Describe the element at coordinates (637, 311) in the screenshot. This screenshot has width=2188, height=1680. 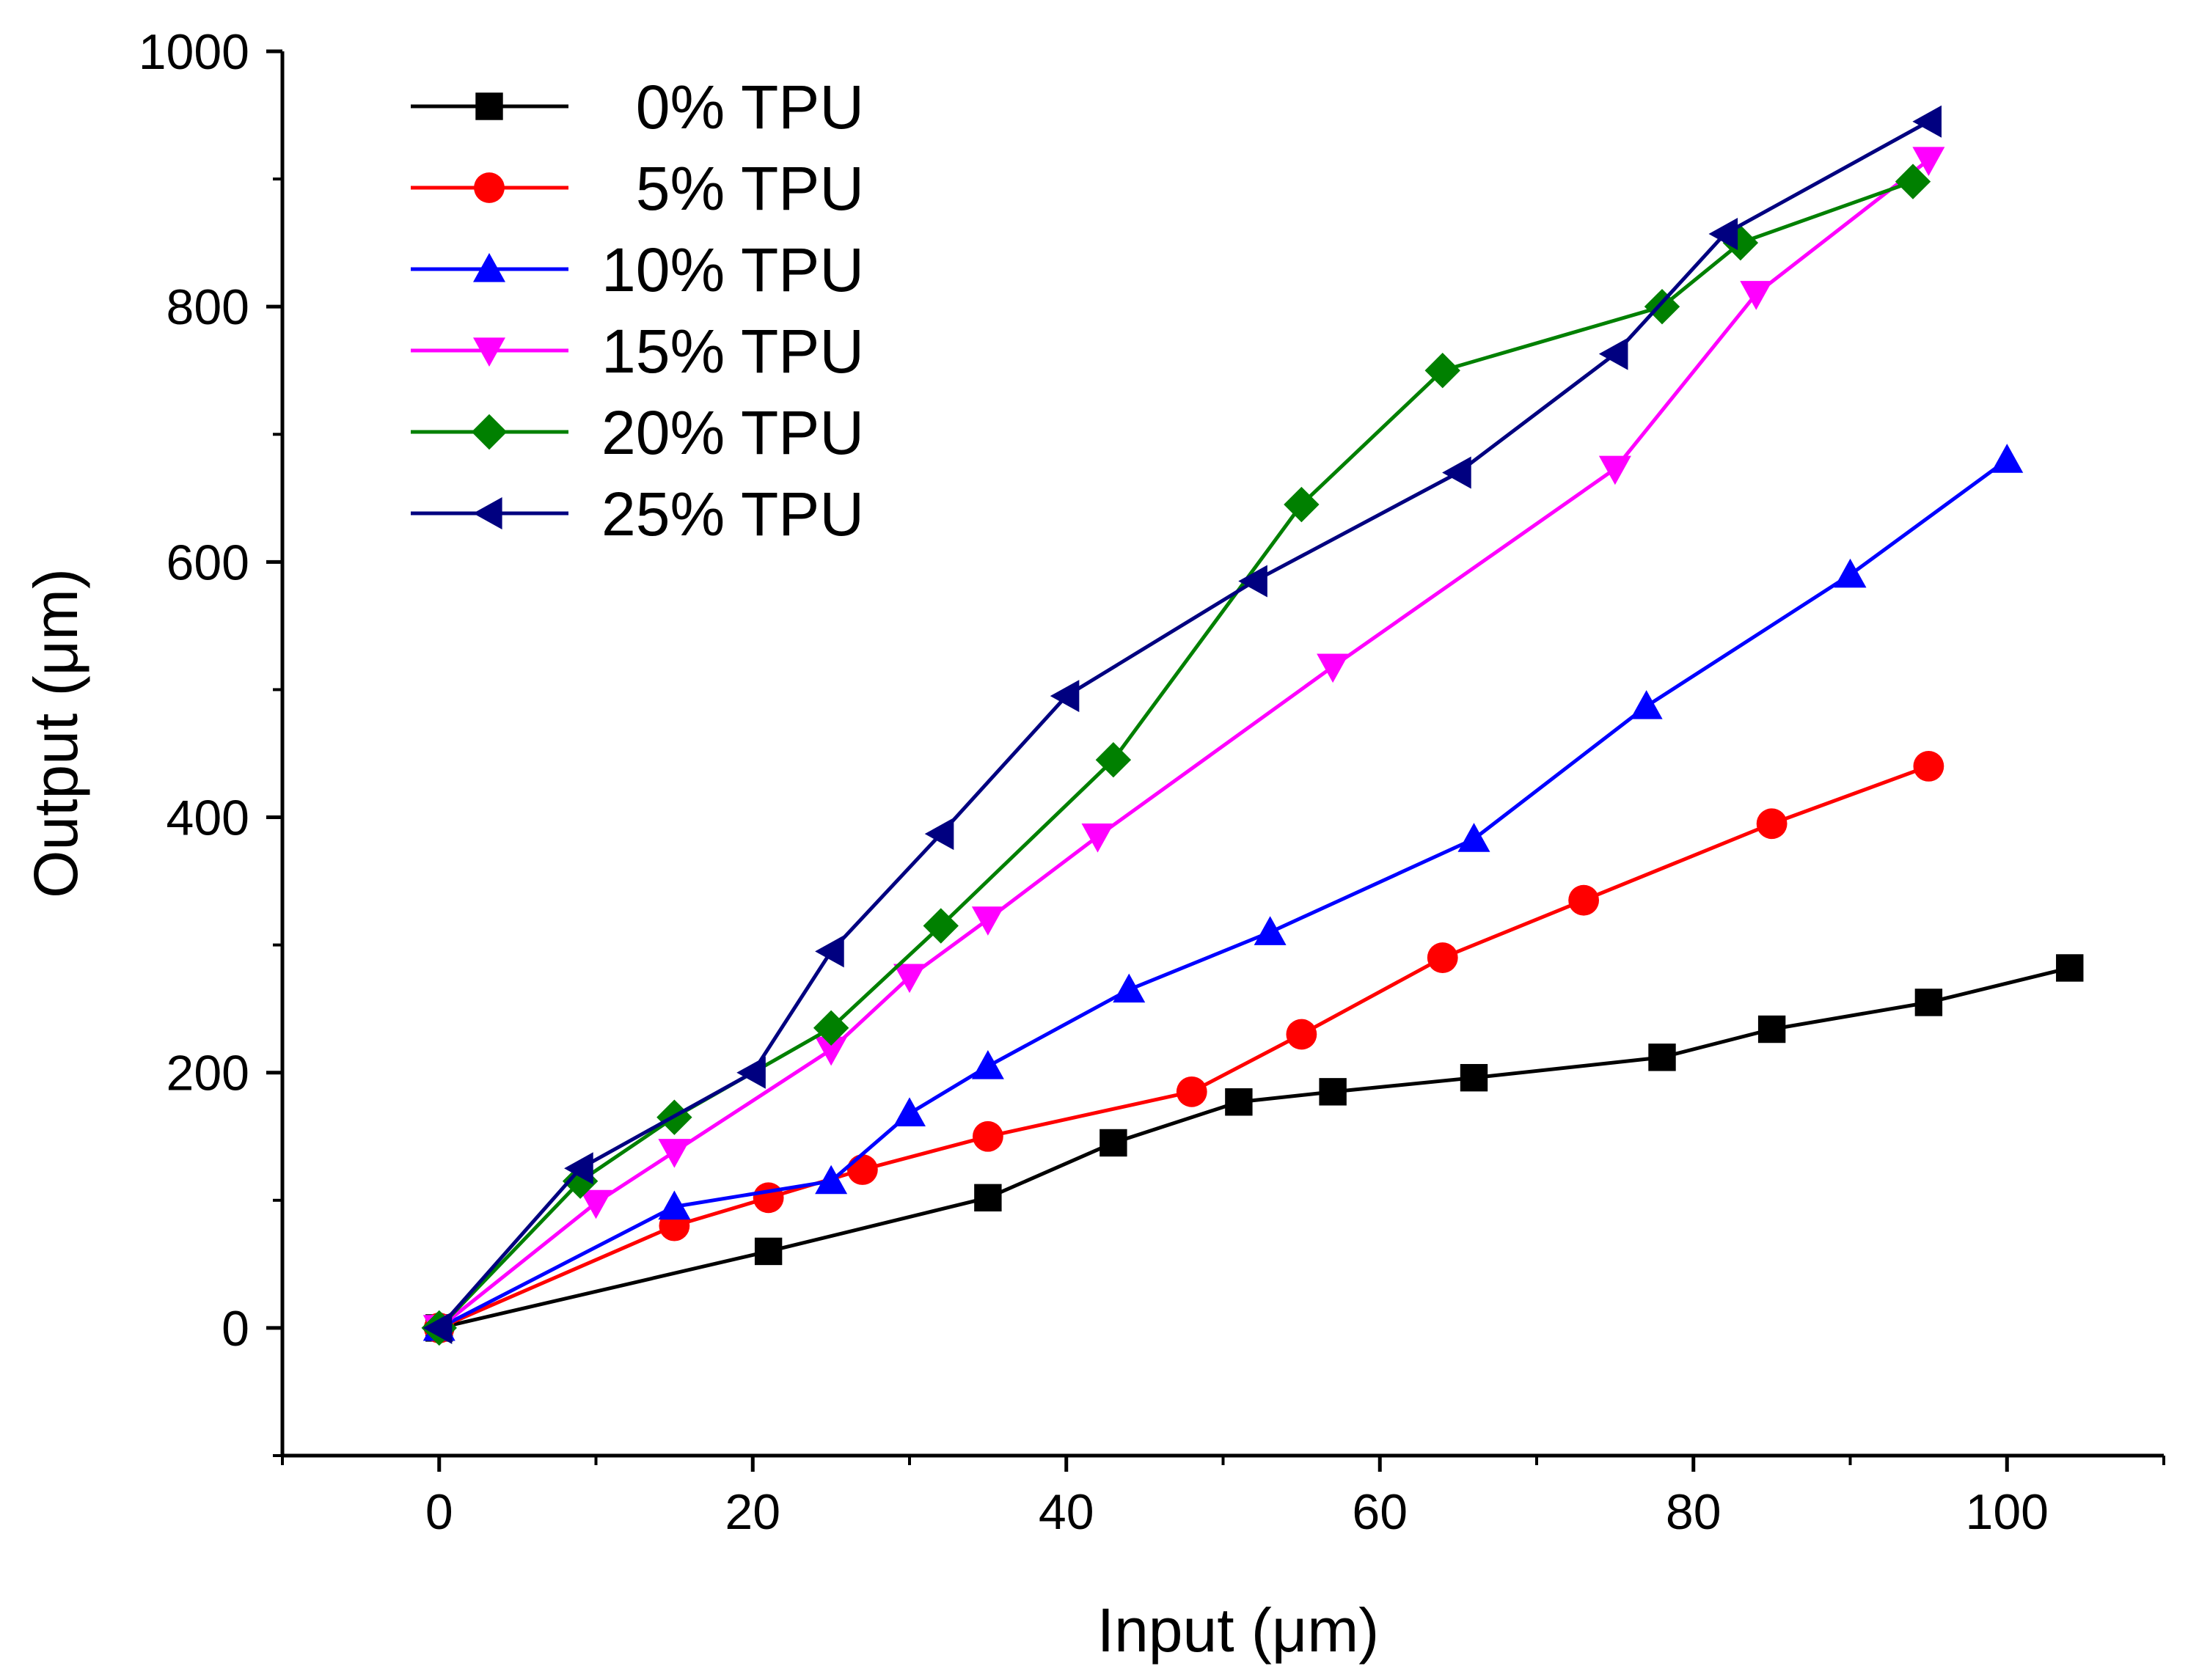
I see `legend: 0% TPU 5% TPU 10% TPU 15% TPU 20% TPU 25% TPU` at that location.